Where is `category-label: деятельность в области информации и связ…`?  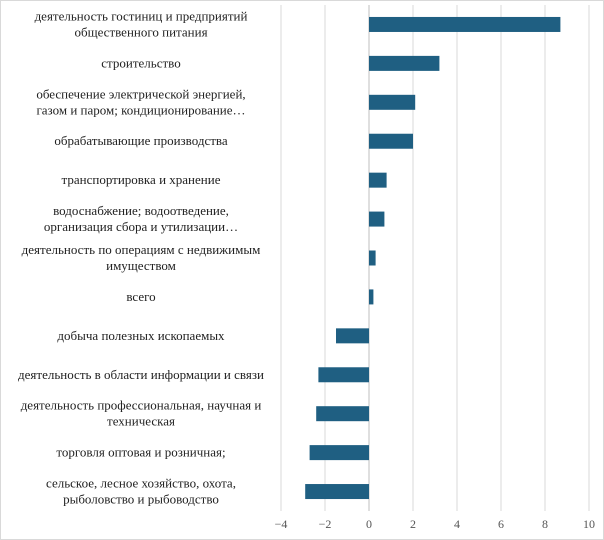 category-label: деятельность в области информации и связ… is located at coordinates (141, 374).